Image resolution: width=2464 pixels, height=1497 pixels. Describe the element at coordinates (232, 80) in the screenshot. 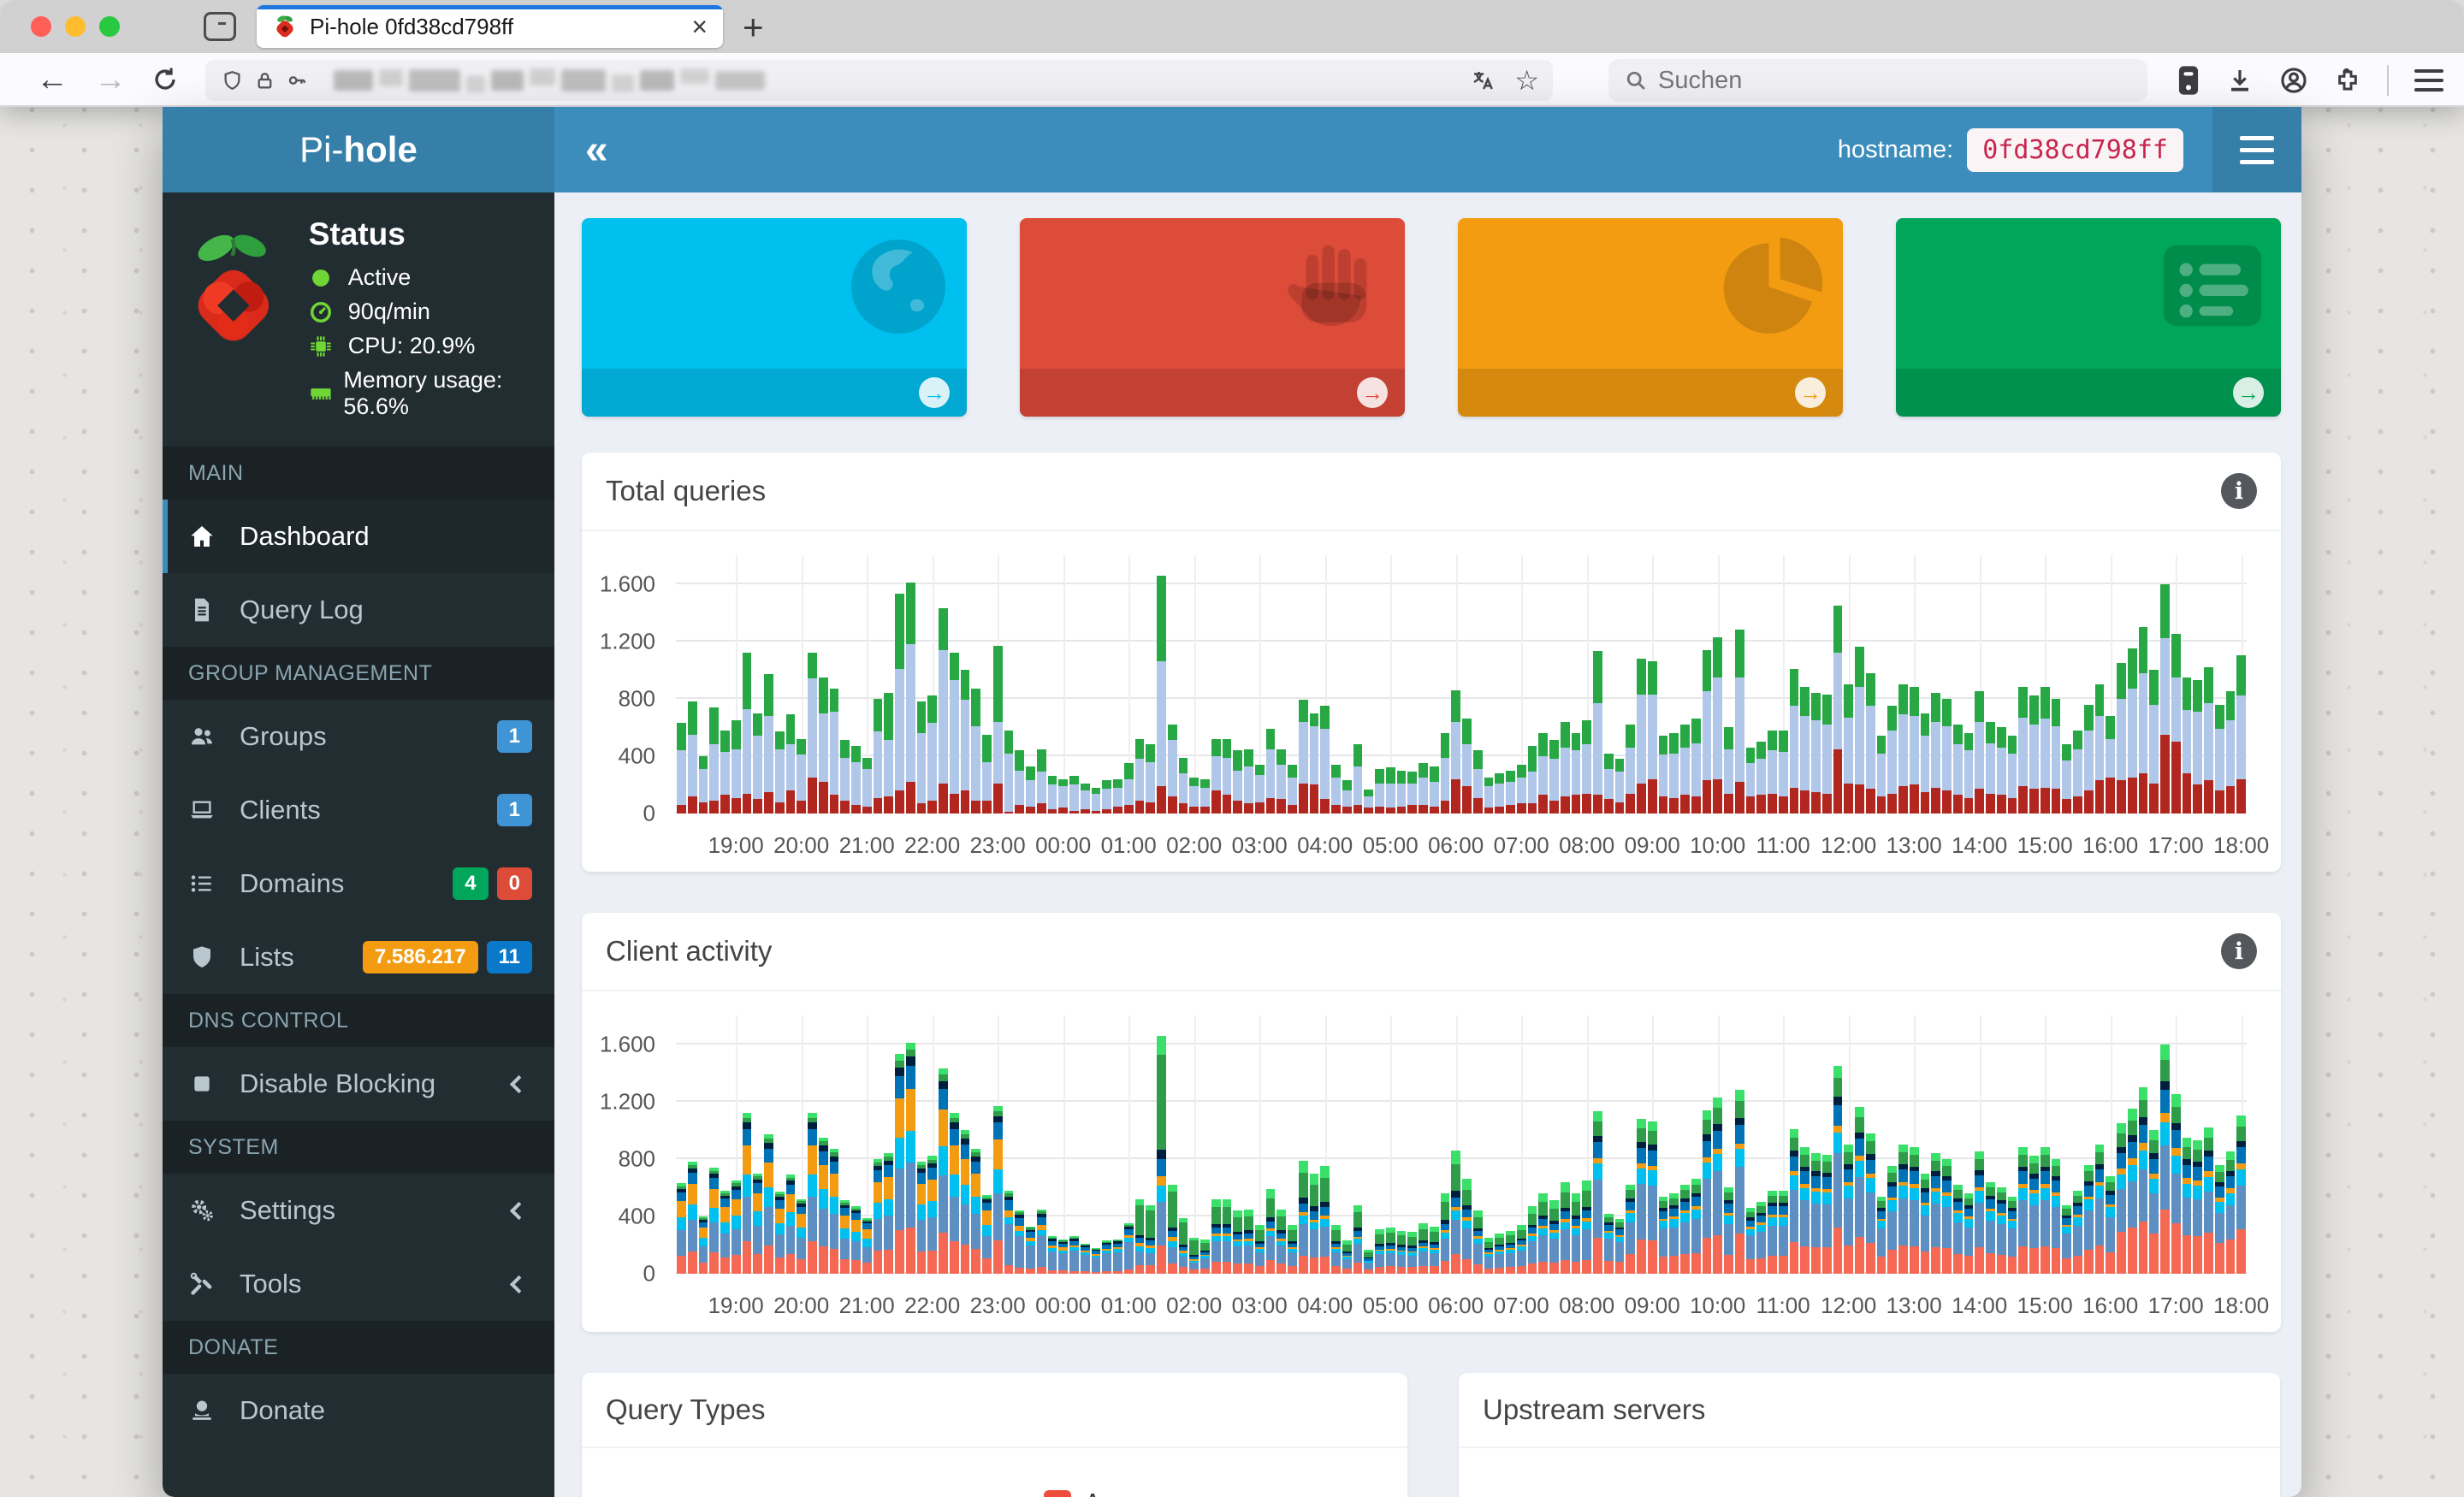

I see `shield-icon` at that location.